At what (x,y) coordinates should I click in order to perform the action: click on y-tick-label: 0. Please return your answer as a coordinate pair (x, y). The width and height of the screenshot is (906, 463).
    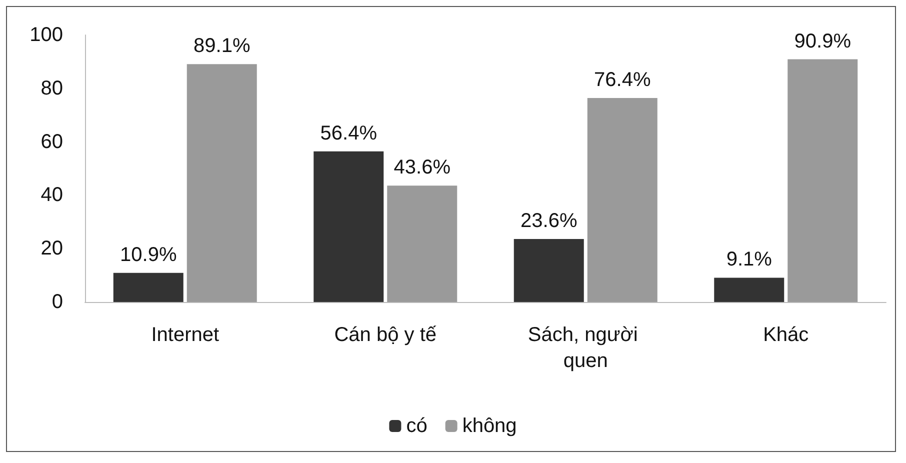
    Looking at the image, I should click on (57, 302).